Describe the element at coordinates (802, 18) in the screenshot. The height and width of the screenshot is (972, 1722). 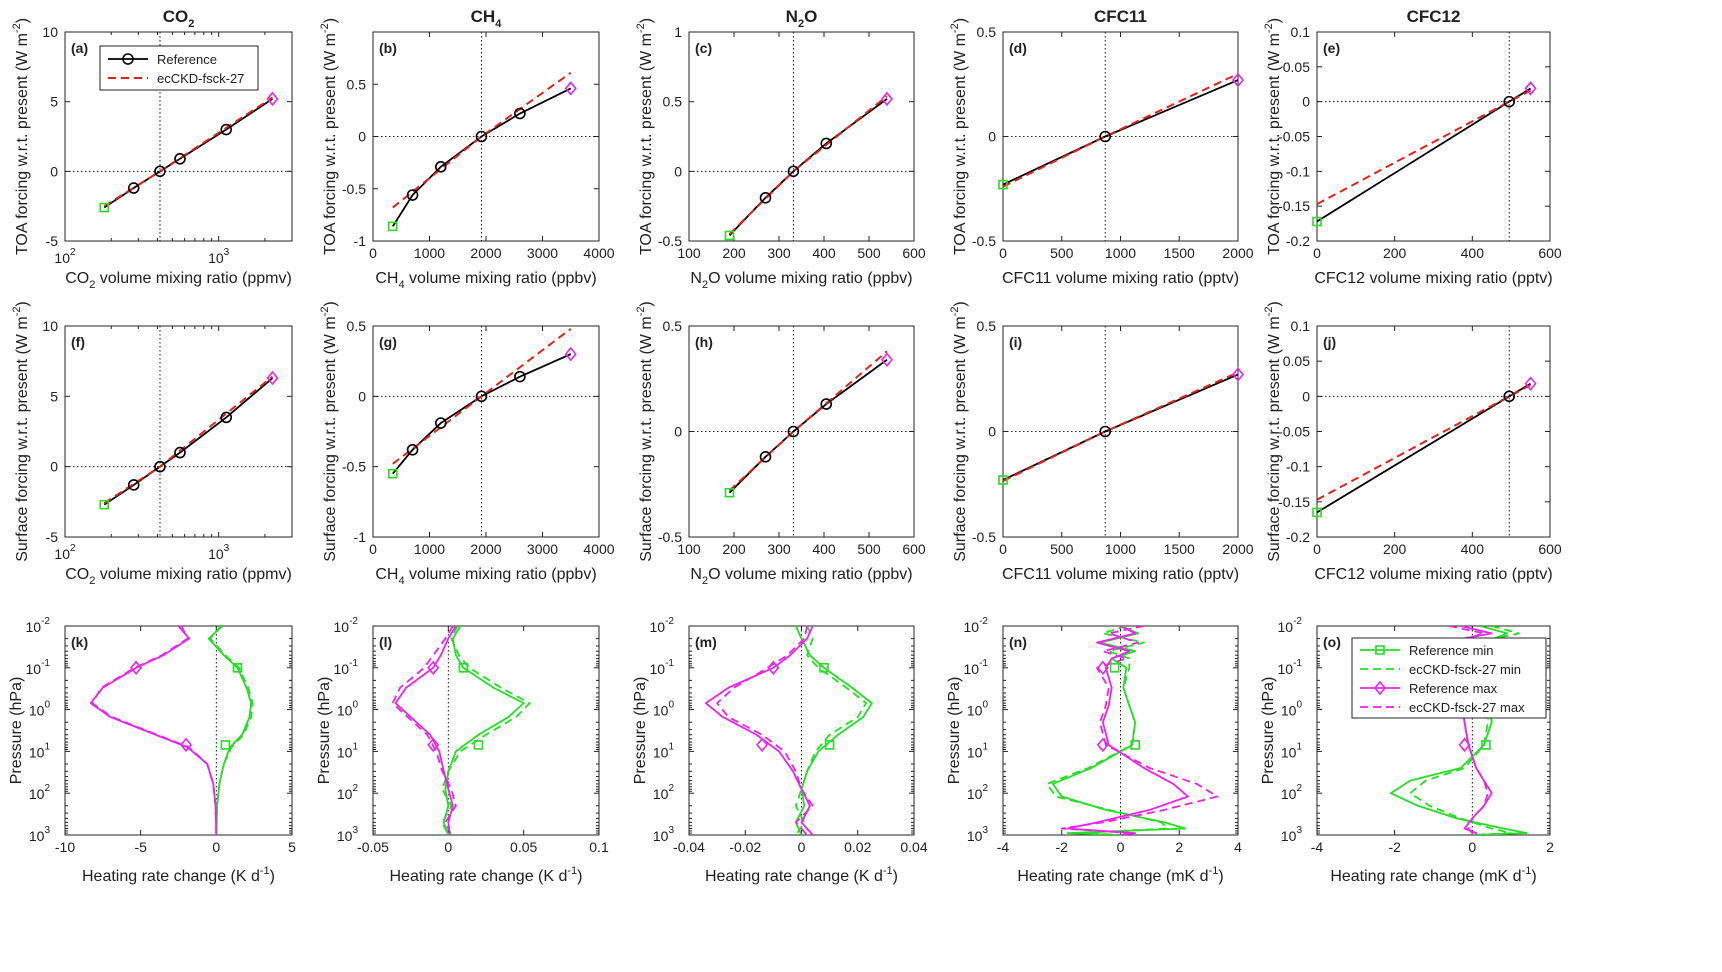
I see `column-title: N2O` at that location.